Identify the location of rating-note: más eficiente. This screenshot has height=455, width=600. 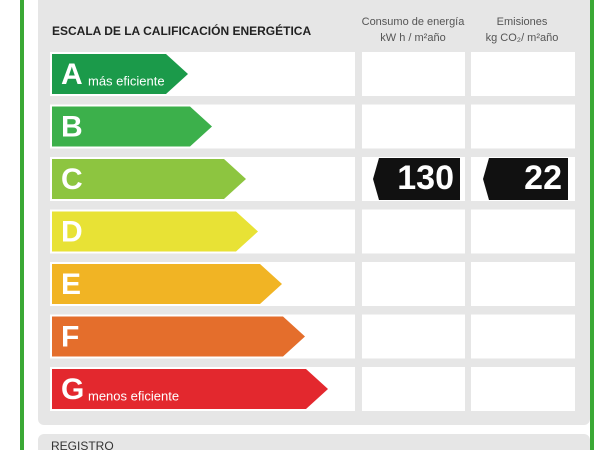
(126, 80).